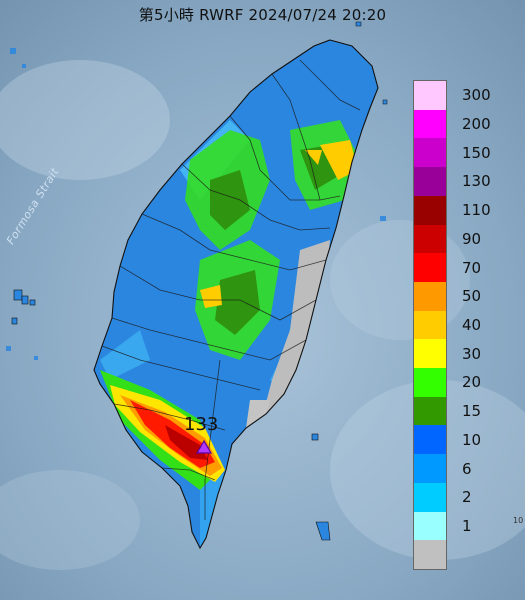 This screenshot has height=600, width=525. What do you see at coordinates (467, 497) in the screenshot?
I see `legend-label: 2` at bounding box center [467, 497].